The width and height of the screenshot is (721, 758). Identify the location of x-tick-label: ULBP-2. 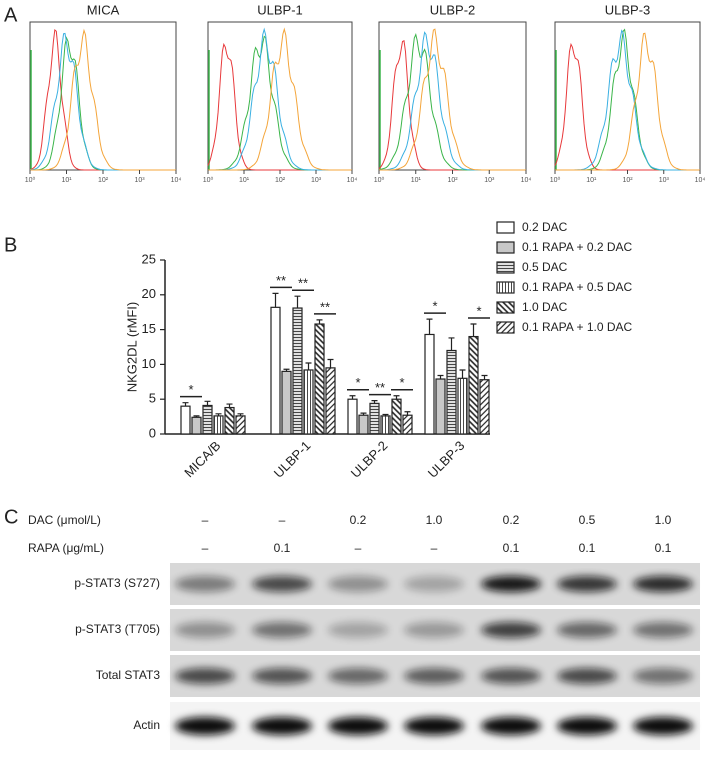
(369, 459).